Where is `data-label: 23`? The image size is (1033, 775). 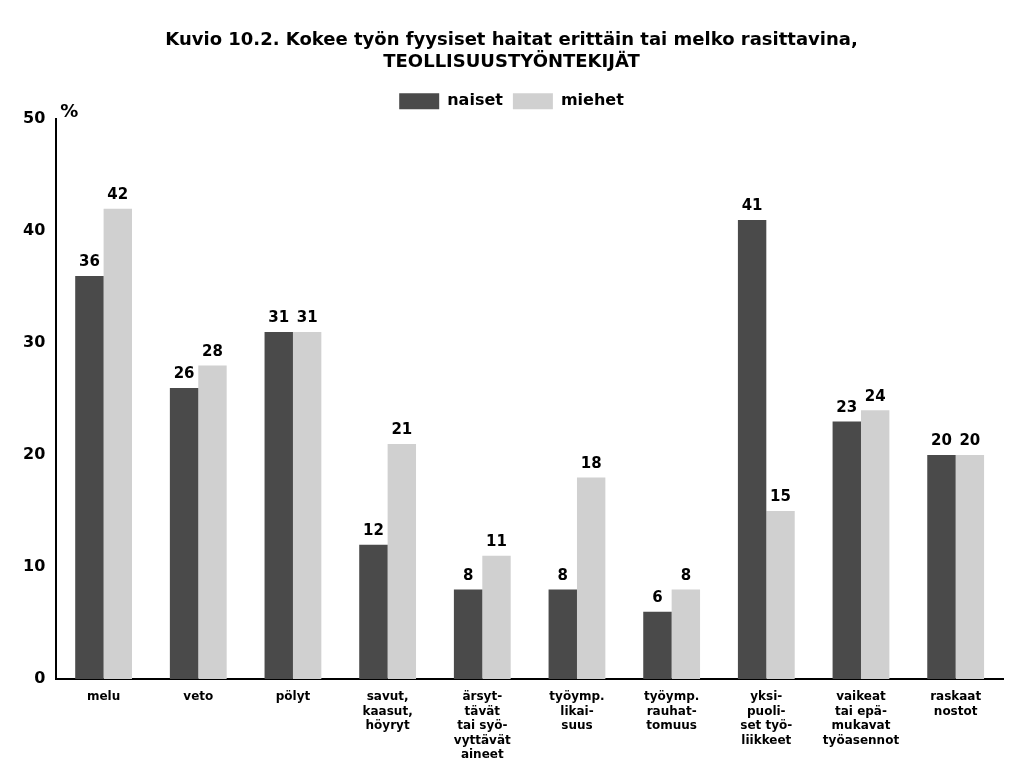 data-label: 23 is located at coordinates (847, 406).